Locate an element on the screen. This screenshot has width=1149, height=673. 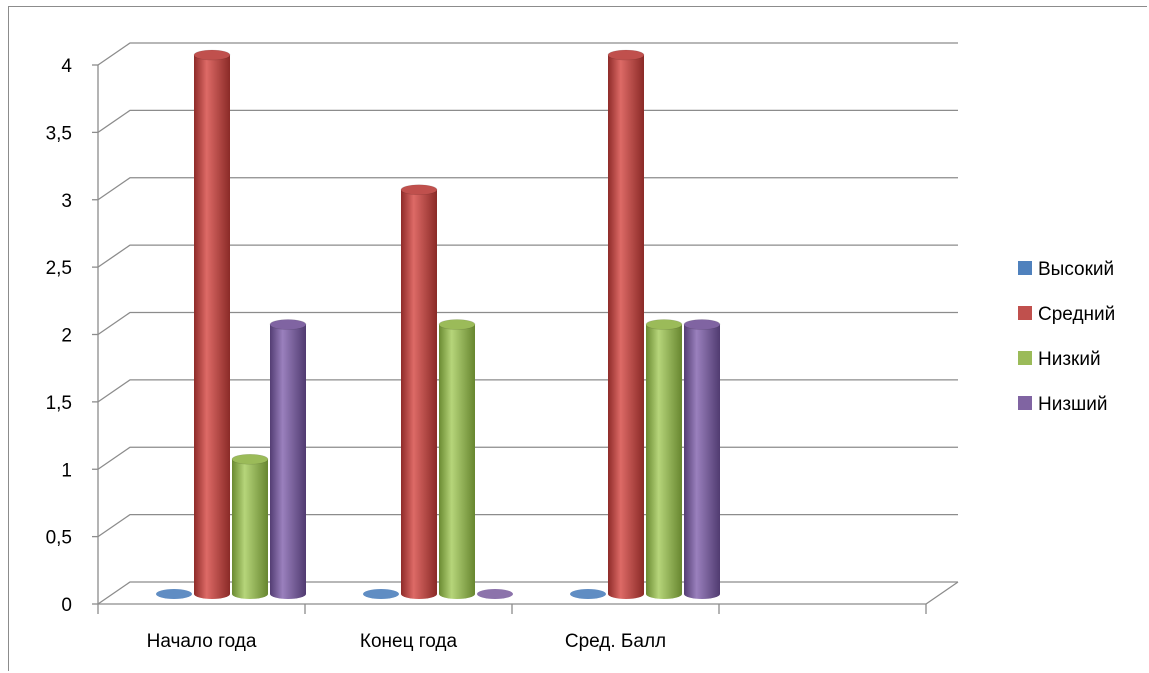
y-tick-label: 1,5 is located at coordinates (59, 403).